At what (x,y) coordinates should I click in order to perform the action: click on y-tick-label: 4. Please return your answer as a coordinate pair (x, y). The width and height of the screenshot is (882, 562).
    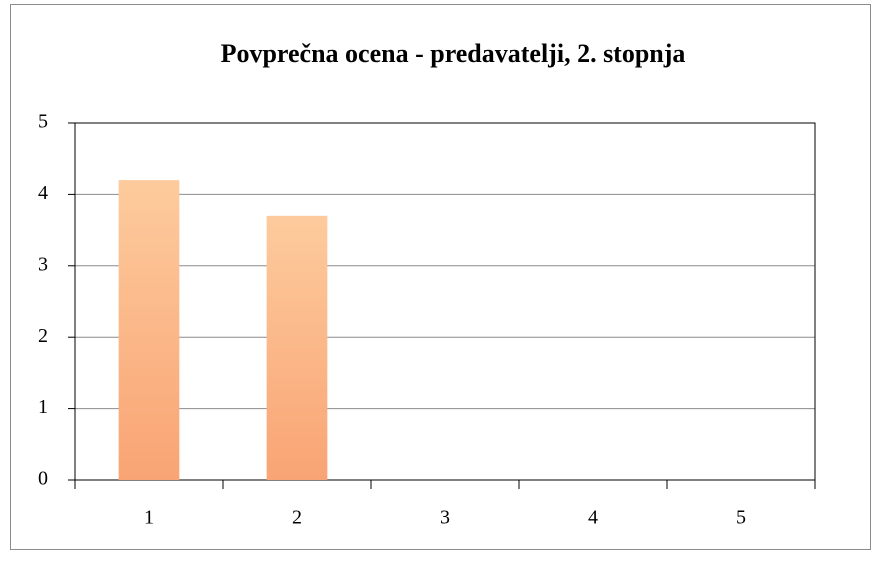
    Looking at the image, I should click on (43, 193).